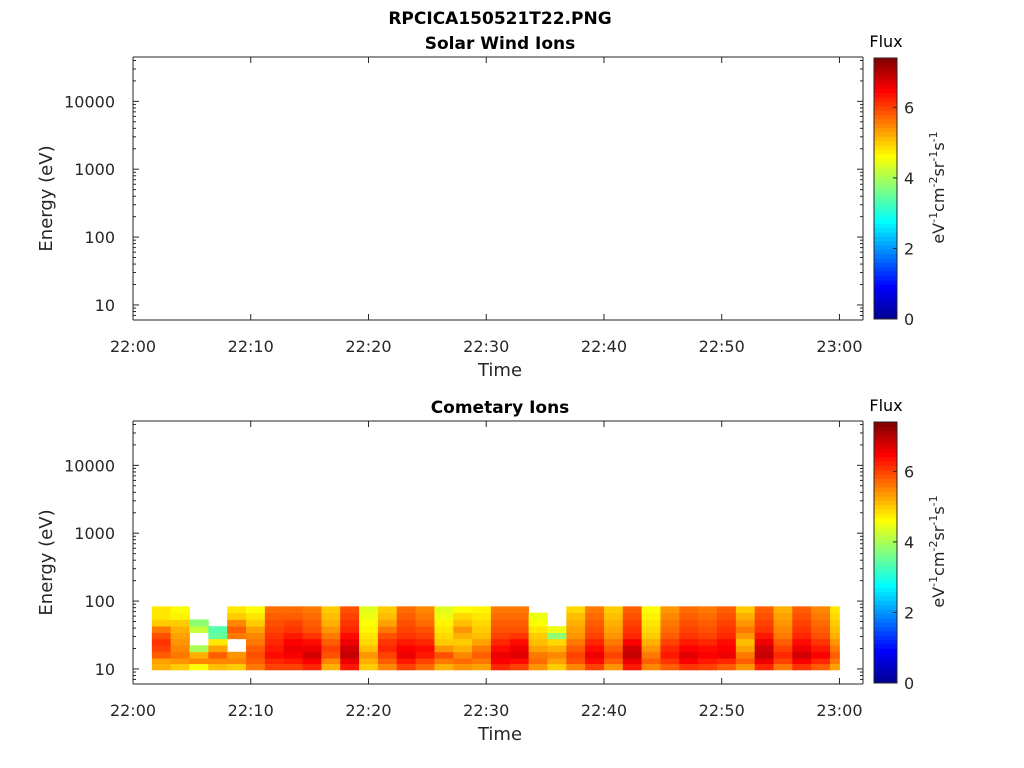  Describe the element at coordinates (368, 346) in the screenshot. I see `x-tick-label: 22:20` at that location.